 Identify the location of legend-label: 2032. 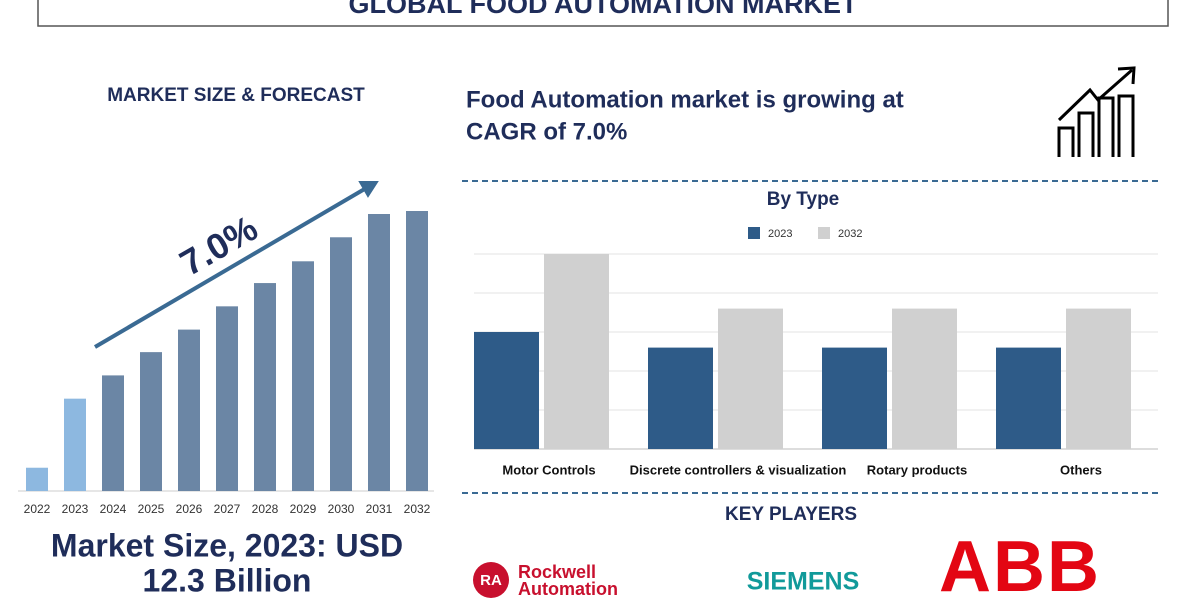
(850, 234).